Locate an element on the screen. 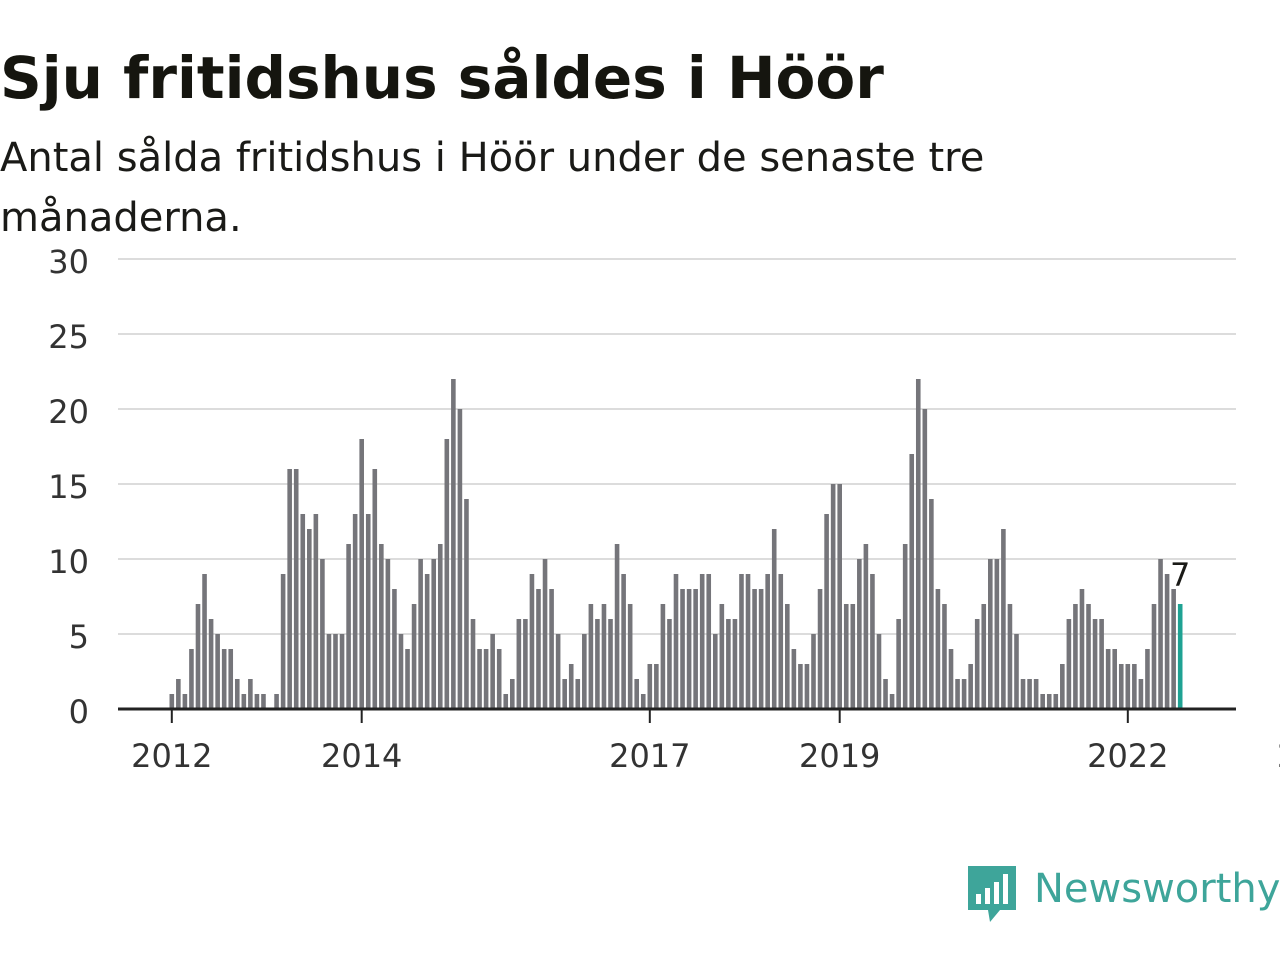 The height and width of the screenshot is (960, 1280). newsworthy-logo-icon is located at coordinates (992, 894).